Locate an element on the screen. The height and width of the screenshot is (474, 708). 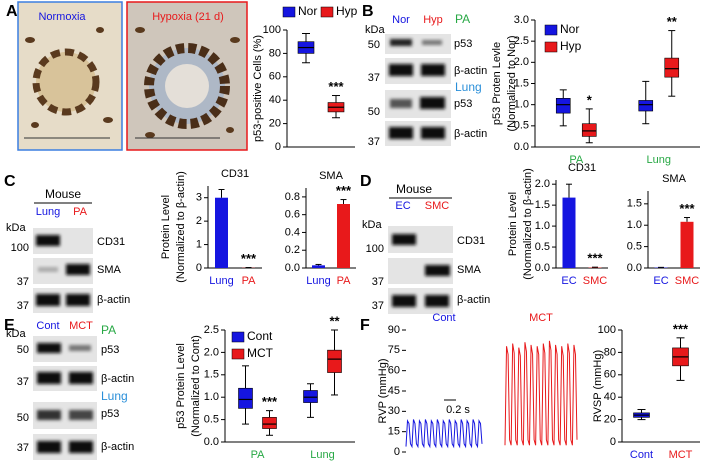
lane-label: PA is located at coordinates (80, 212).